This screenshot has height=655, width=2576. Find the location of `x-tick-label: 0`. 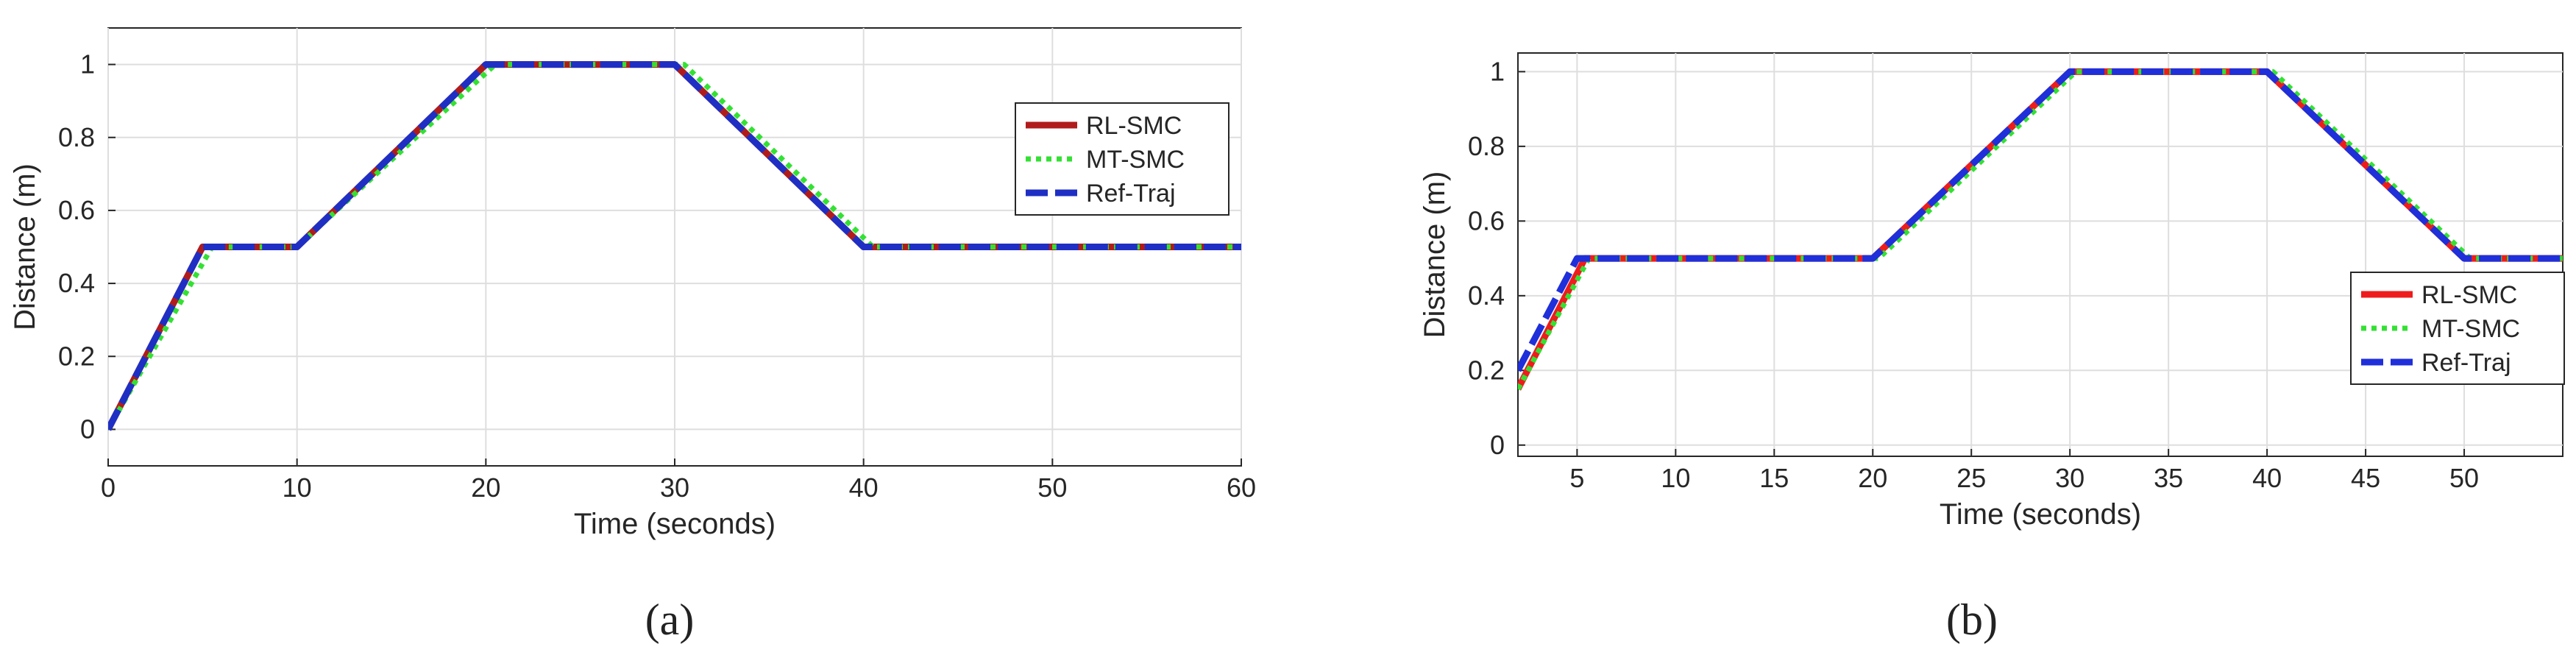

x-tick-label: 0 is located at coordinates (108, 487).